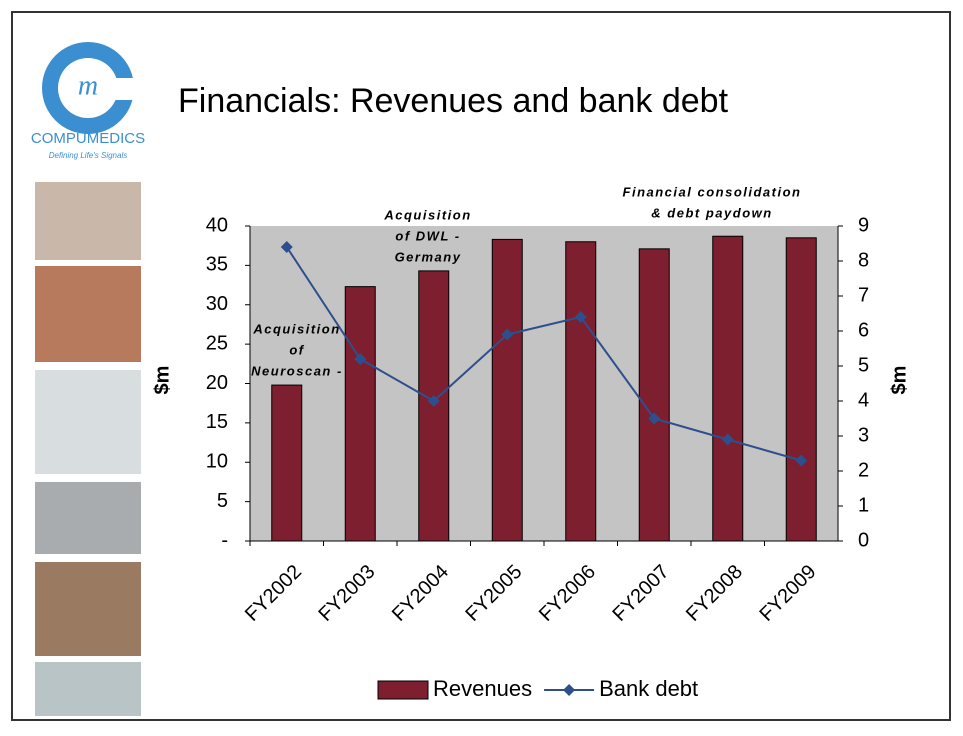 This screenshot has height=736, width=963. I want to click on logo-mark: m, so click(88, 85).